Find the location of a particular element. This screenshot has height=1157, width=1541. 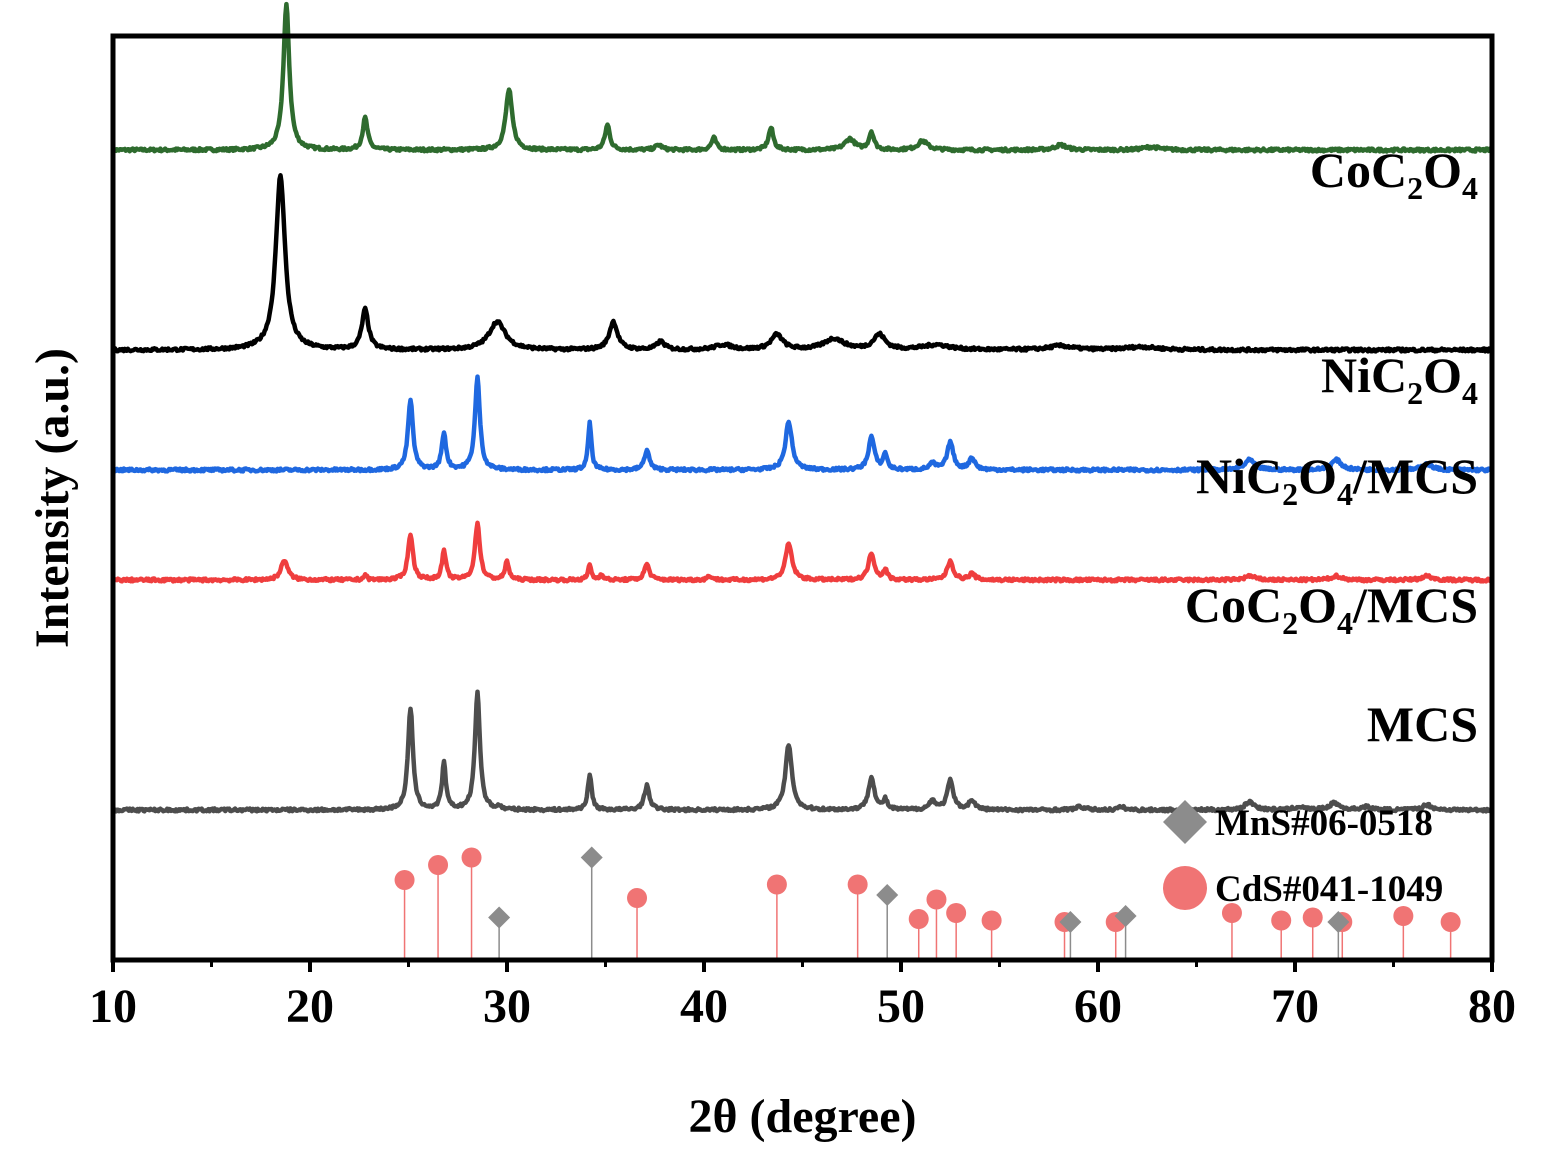

x-tick-label-70: 70 is located at coordinates (1295, 1006).